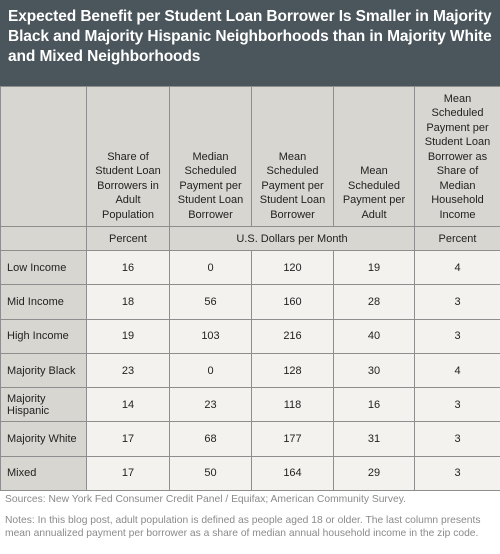 Image resolution: width=500 pixels, height=554 pixels. I want to click on table-row: Mid Income 18 56 160 28 3, so click(250, 302).